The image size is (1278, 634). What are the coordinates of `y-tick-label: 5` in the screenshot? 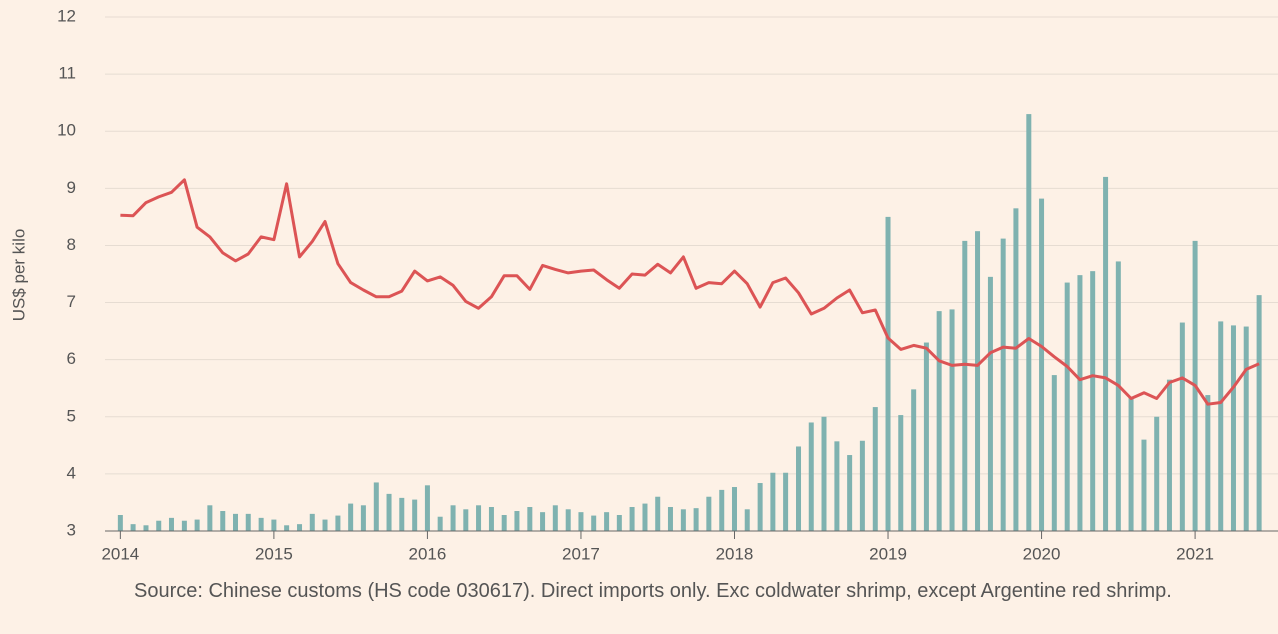 It's located at (71, 415).